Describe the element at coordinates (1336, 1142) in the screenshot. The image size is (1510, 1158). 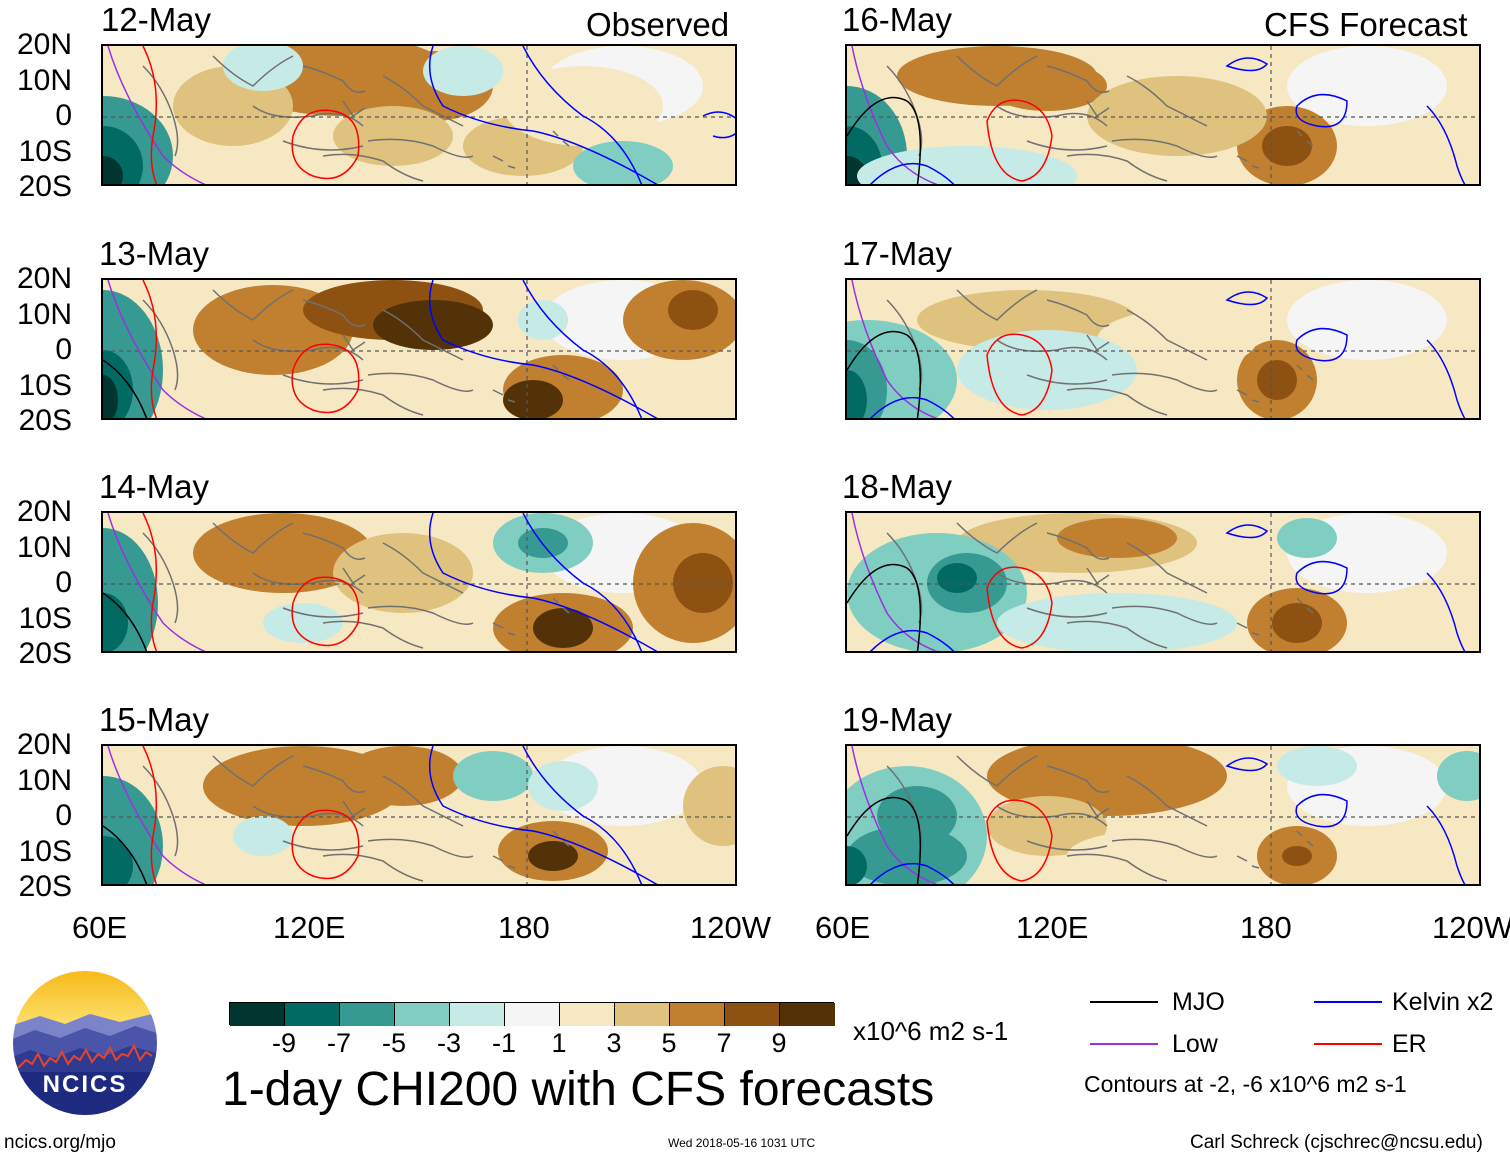
I see `footer-author: Carl Schreck (cjschrec@ncsu.edu)` at that location.